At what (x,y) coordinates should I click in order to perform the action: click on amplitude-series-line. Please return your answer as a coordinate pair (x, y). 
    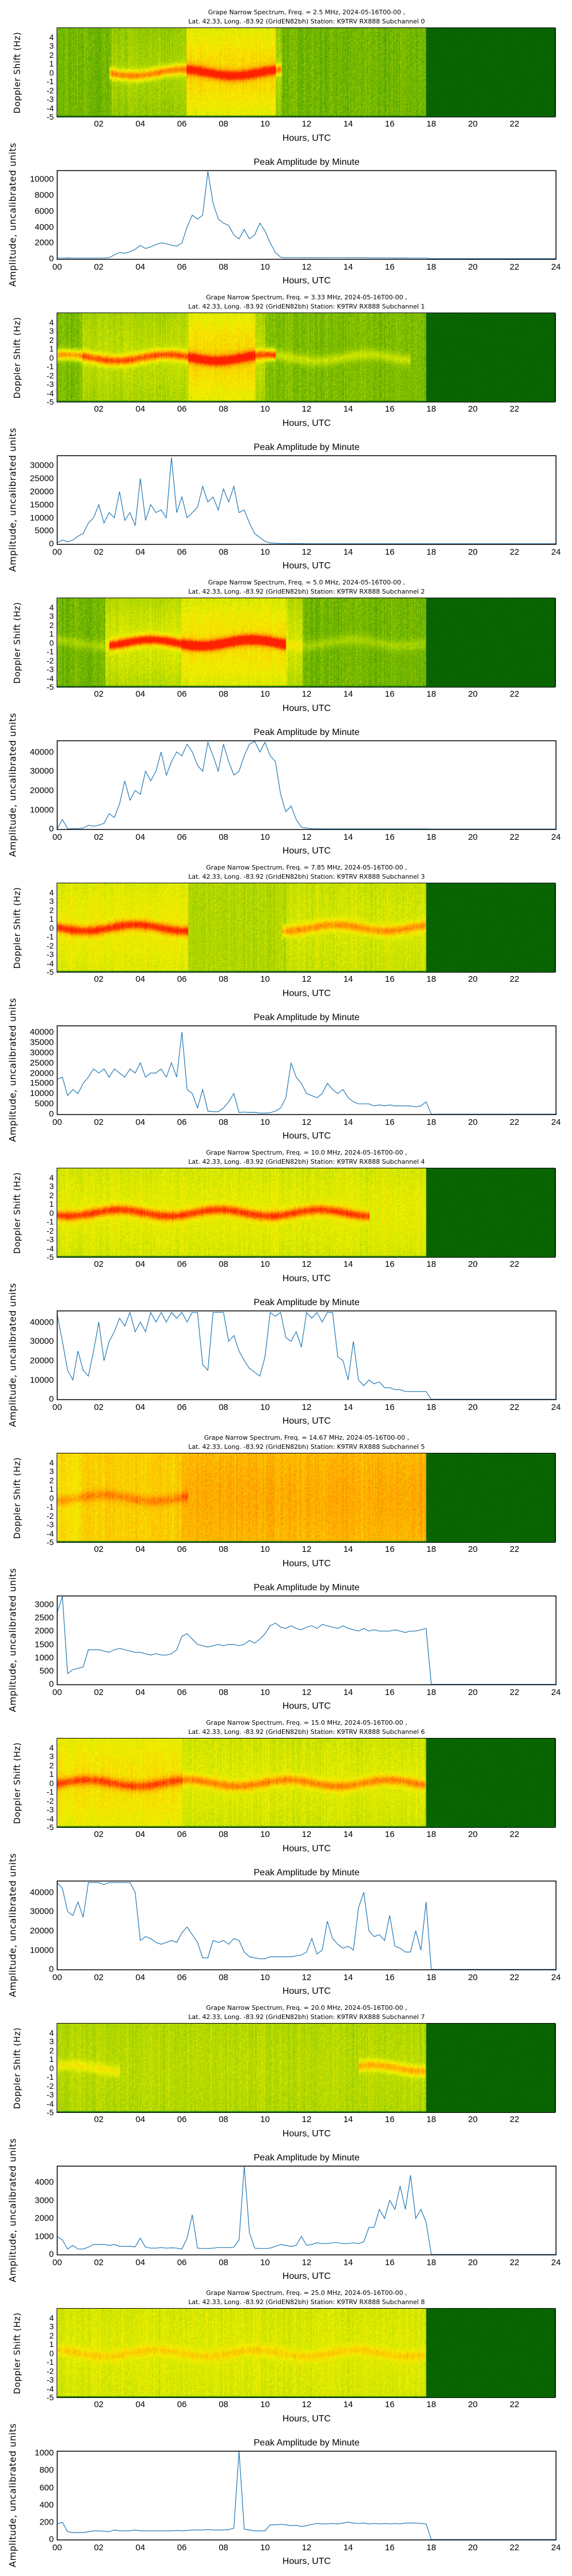
    Looking at the image, I should click on (306, 1355).